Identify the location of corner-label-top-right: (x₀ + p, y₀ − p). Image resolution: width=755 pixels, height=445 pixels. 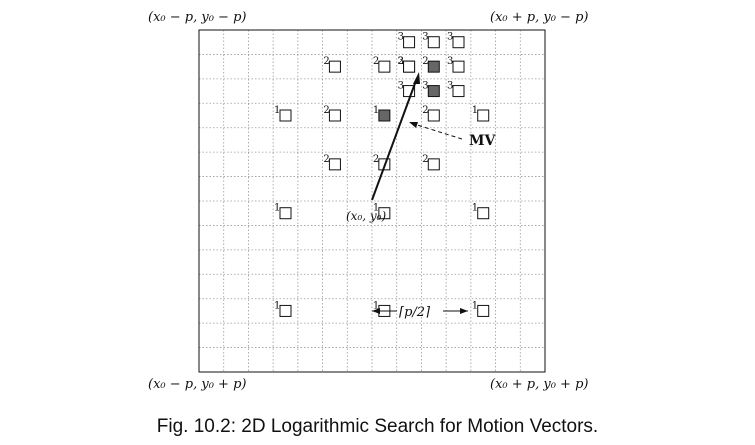
(539, 17).